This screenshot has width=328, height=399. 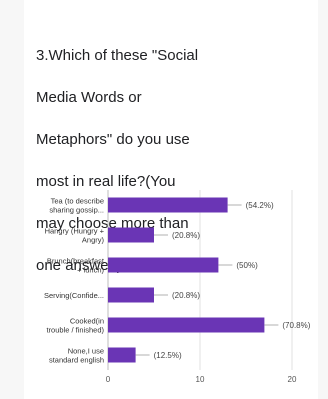 What do you see at coordinates (292, 379) in the screenshot?
I see `x-tick-label: 20` at bounding box center [292, 379].